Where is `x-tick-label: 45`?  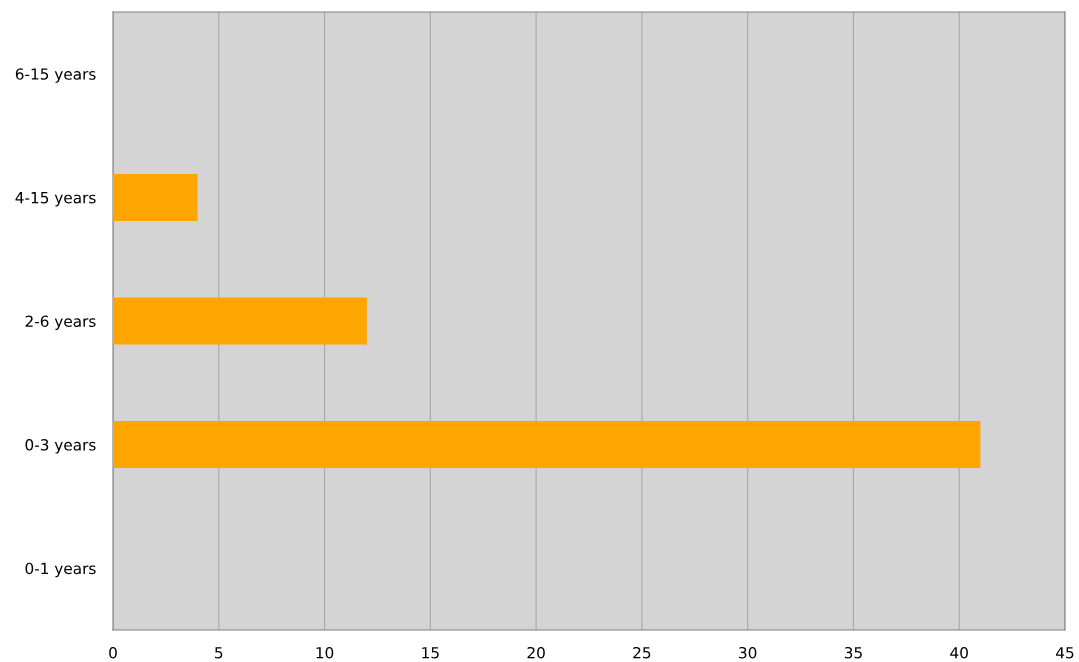 x-tick-label: 45 is located at coordinates (1065, 653).